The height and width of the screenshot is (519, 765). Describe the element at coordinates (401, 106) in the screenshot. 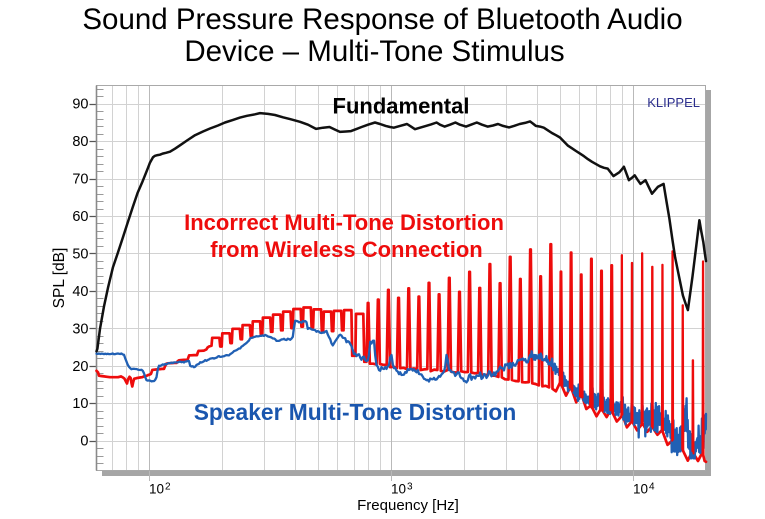

I see `svg-text: Fundamental` at that location.